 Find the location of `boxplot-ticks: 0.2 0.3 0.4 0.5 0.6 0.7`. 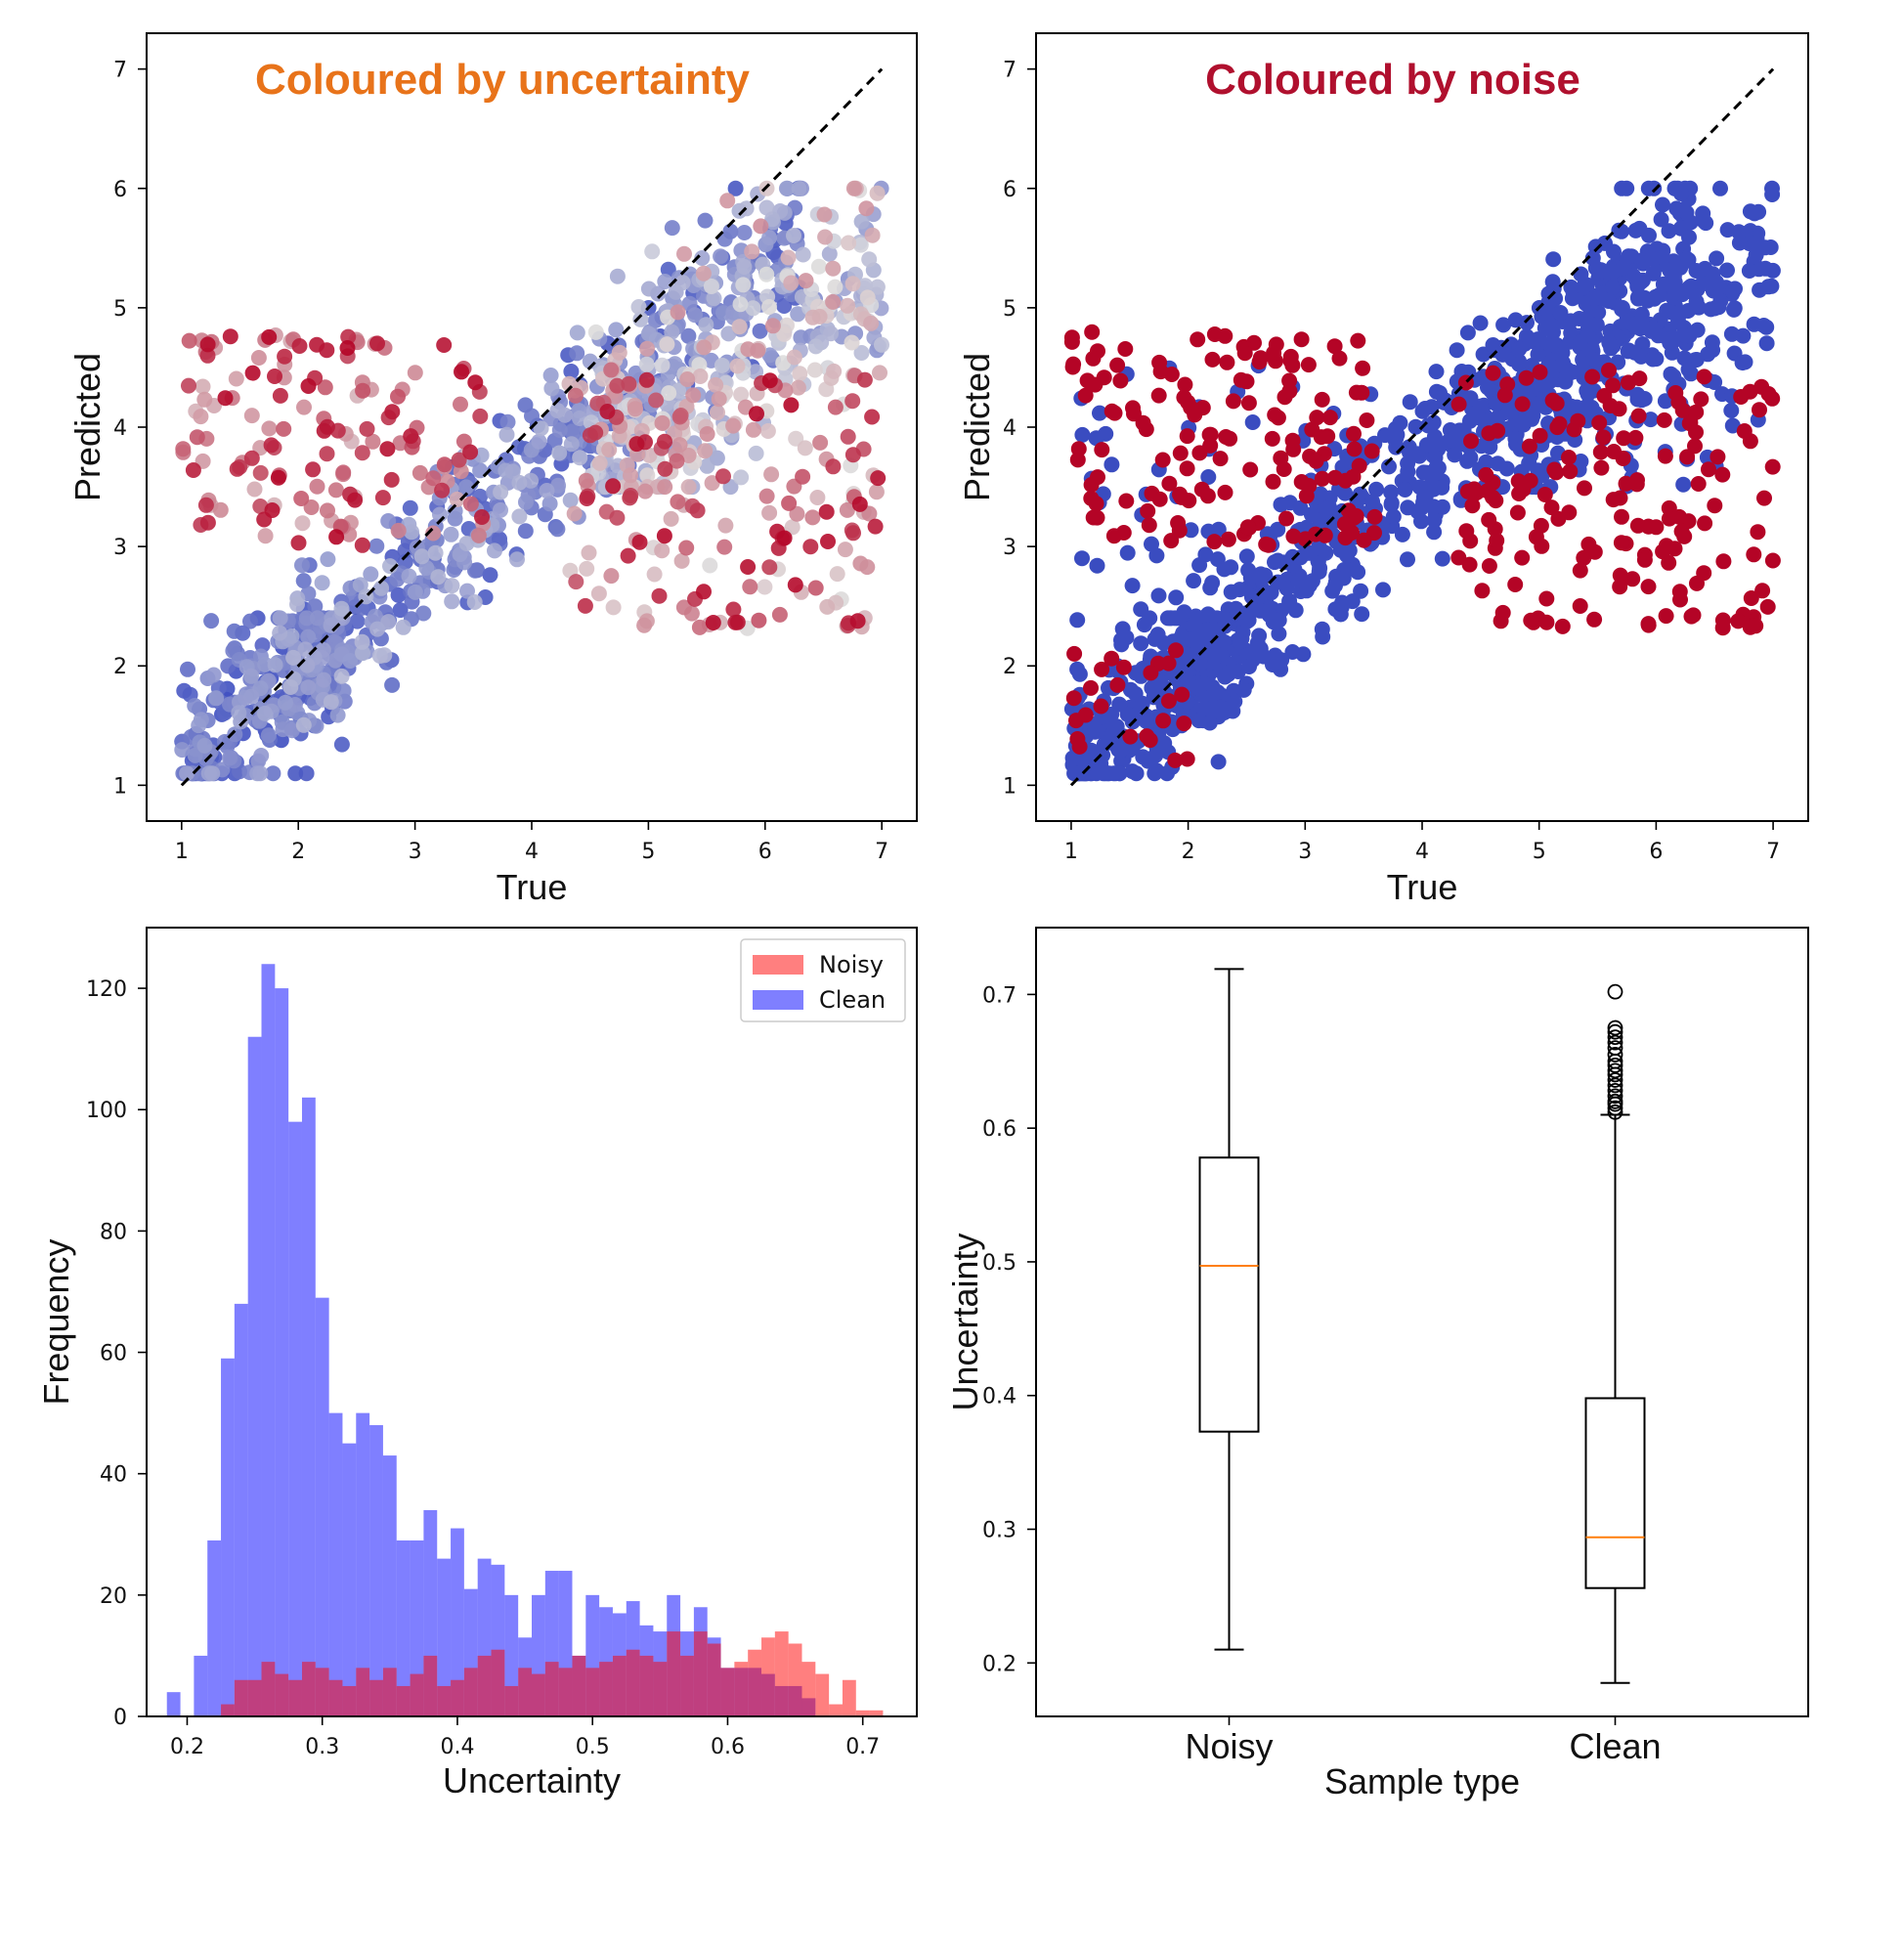

boxplot-ticks: 0.2 0.3 0.4 0.5 0.6 0.7 is located at coordinates (1299, 1354).